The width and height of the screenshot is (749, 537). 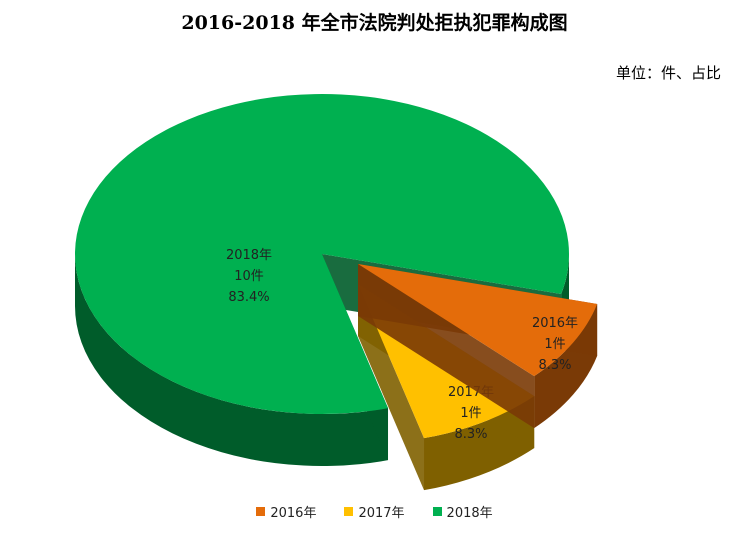 What do you see at coordinates (478, 320) in the screenshot?
I see `slice-top-2016` at bounding box center [478, 320].